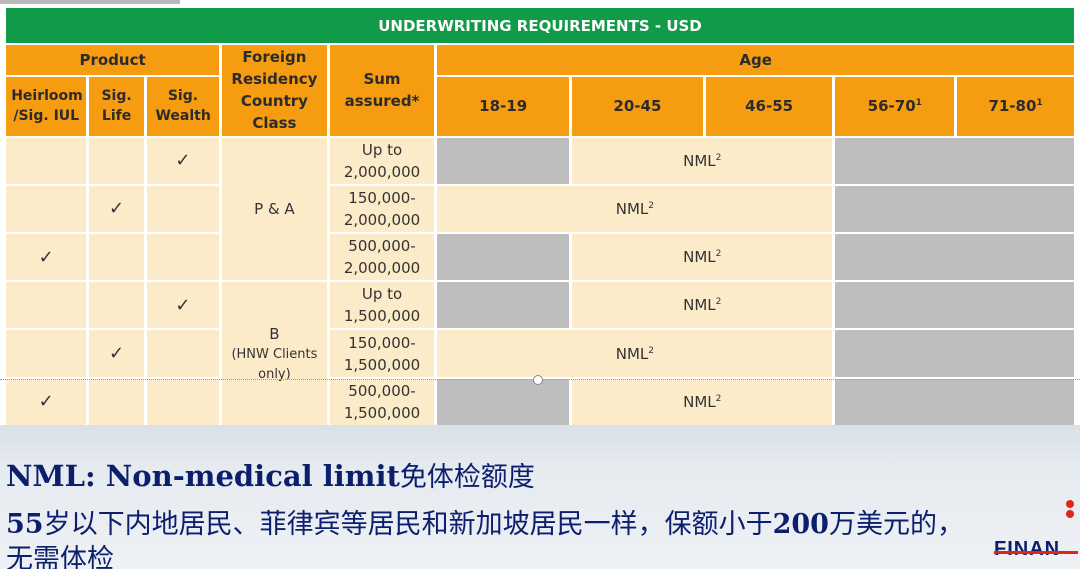  What do you see at coordinates (382, 209) in the screenshot?
I see `sum-assured-cell: 150,000- 2,000,000` at bounding box center [382, 209].